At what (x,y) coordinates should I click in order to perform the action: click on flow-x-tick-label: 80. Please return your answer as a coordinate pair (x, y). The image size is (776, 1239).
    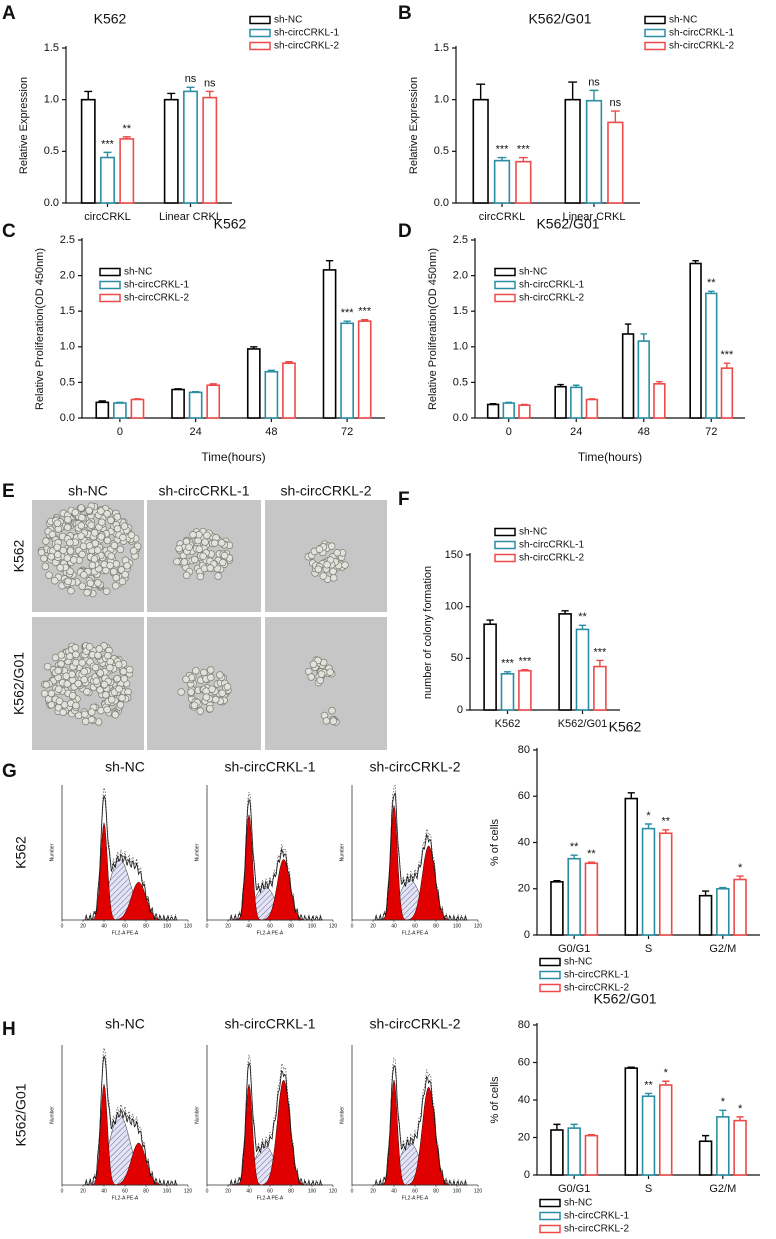
    Looking at the image, I should click on (436, 1191).